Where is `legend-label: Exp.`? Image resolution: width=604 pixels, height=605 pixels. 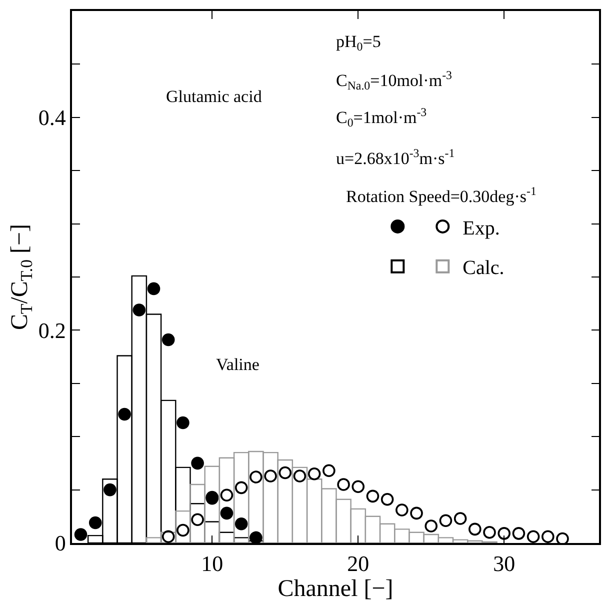
legend-label: Exp. is located at coordinates (481, 228).